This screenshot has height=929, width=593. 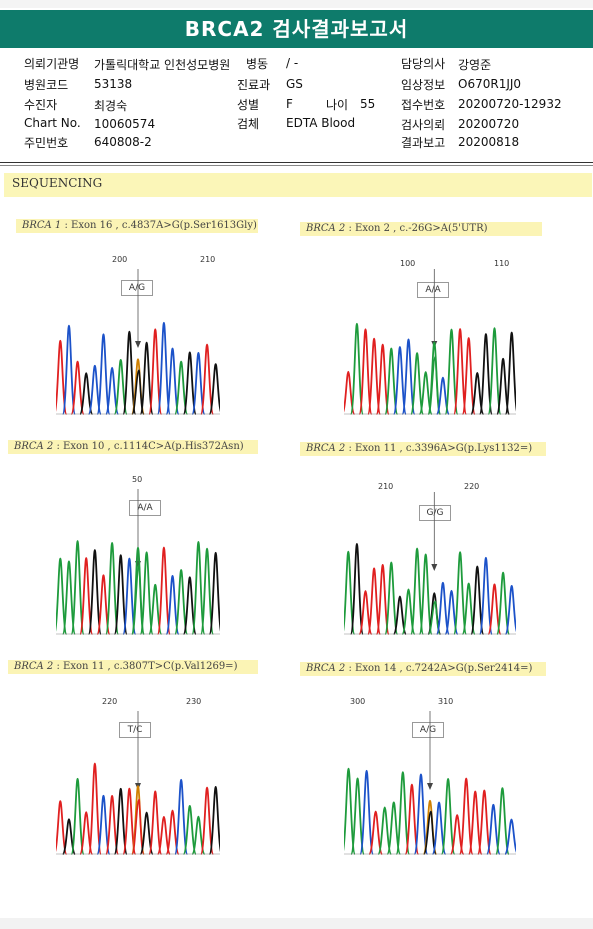 I want to click on variant-desc: : Exon 2 , c.-26G>A(5'UTR), so click(x=416, y=228).